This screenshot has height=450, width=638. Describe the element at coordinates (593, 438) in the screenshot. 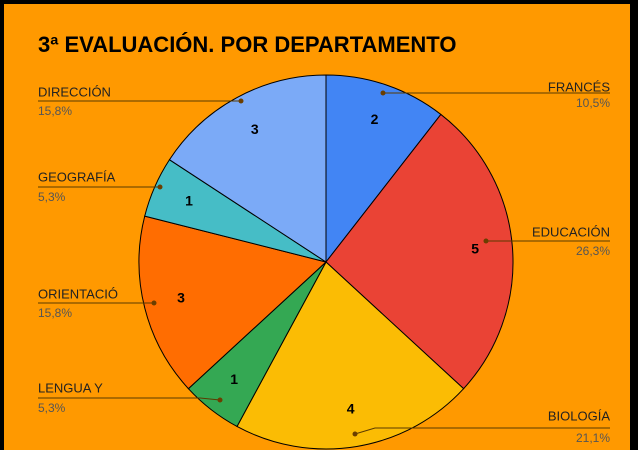

I see `percent-label: 21,1%` at that location.